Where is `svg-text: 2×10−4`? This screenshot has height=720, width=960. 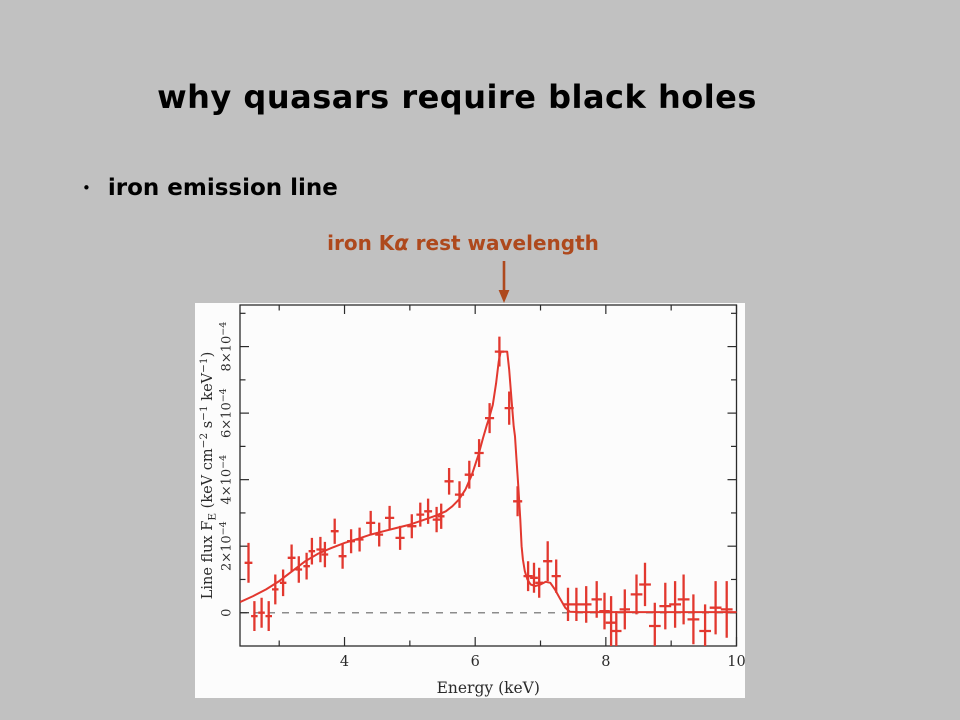
svg-text: 2×10−4 is located at coordinates (226, 546).